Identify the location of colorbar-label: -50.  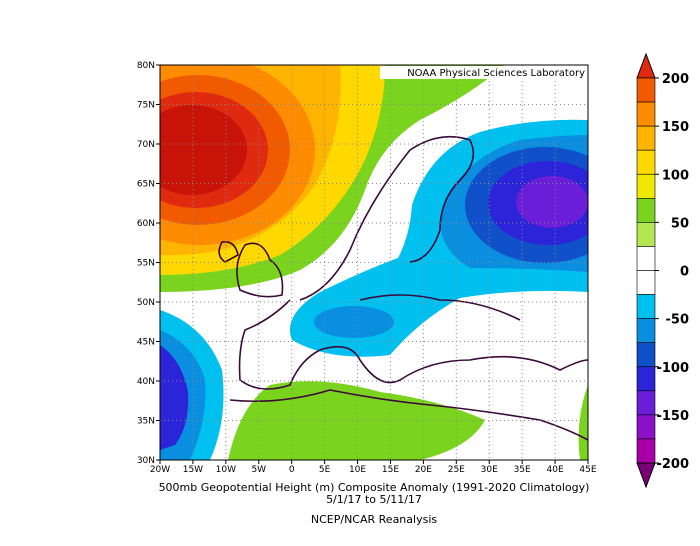
(678, 320).